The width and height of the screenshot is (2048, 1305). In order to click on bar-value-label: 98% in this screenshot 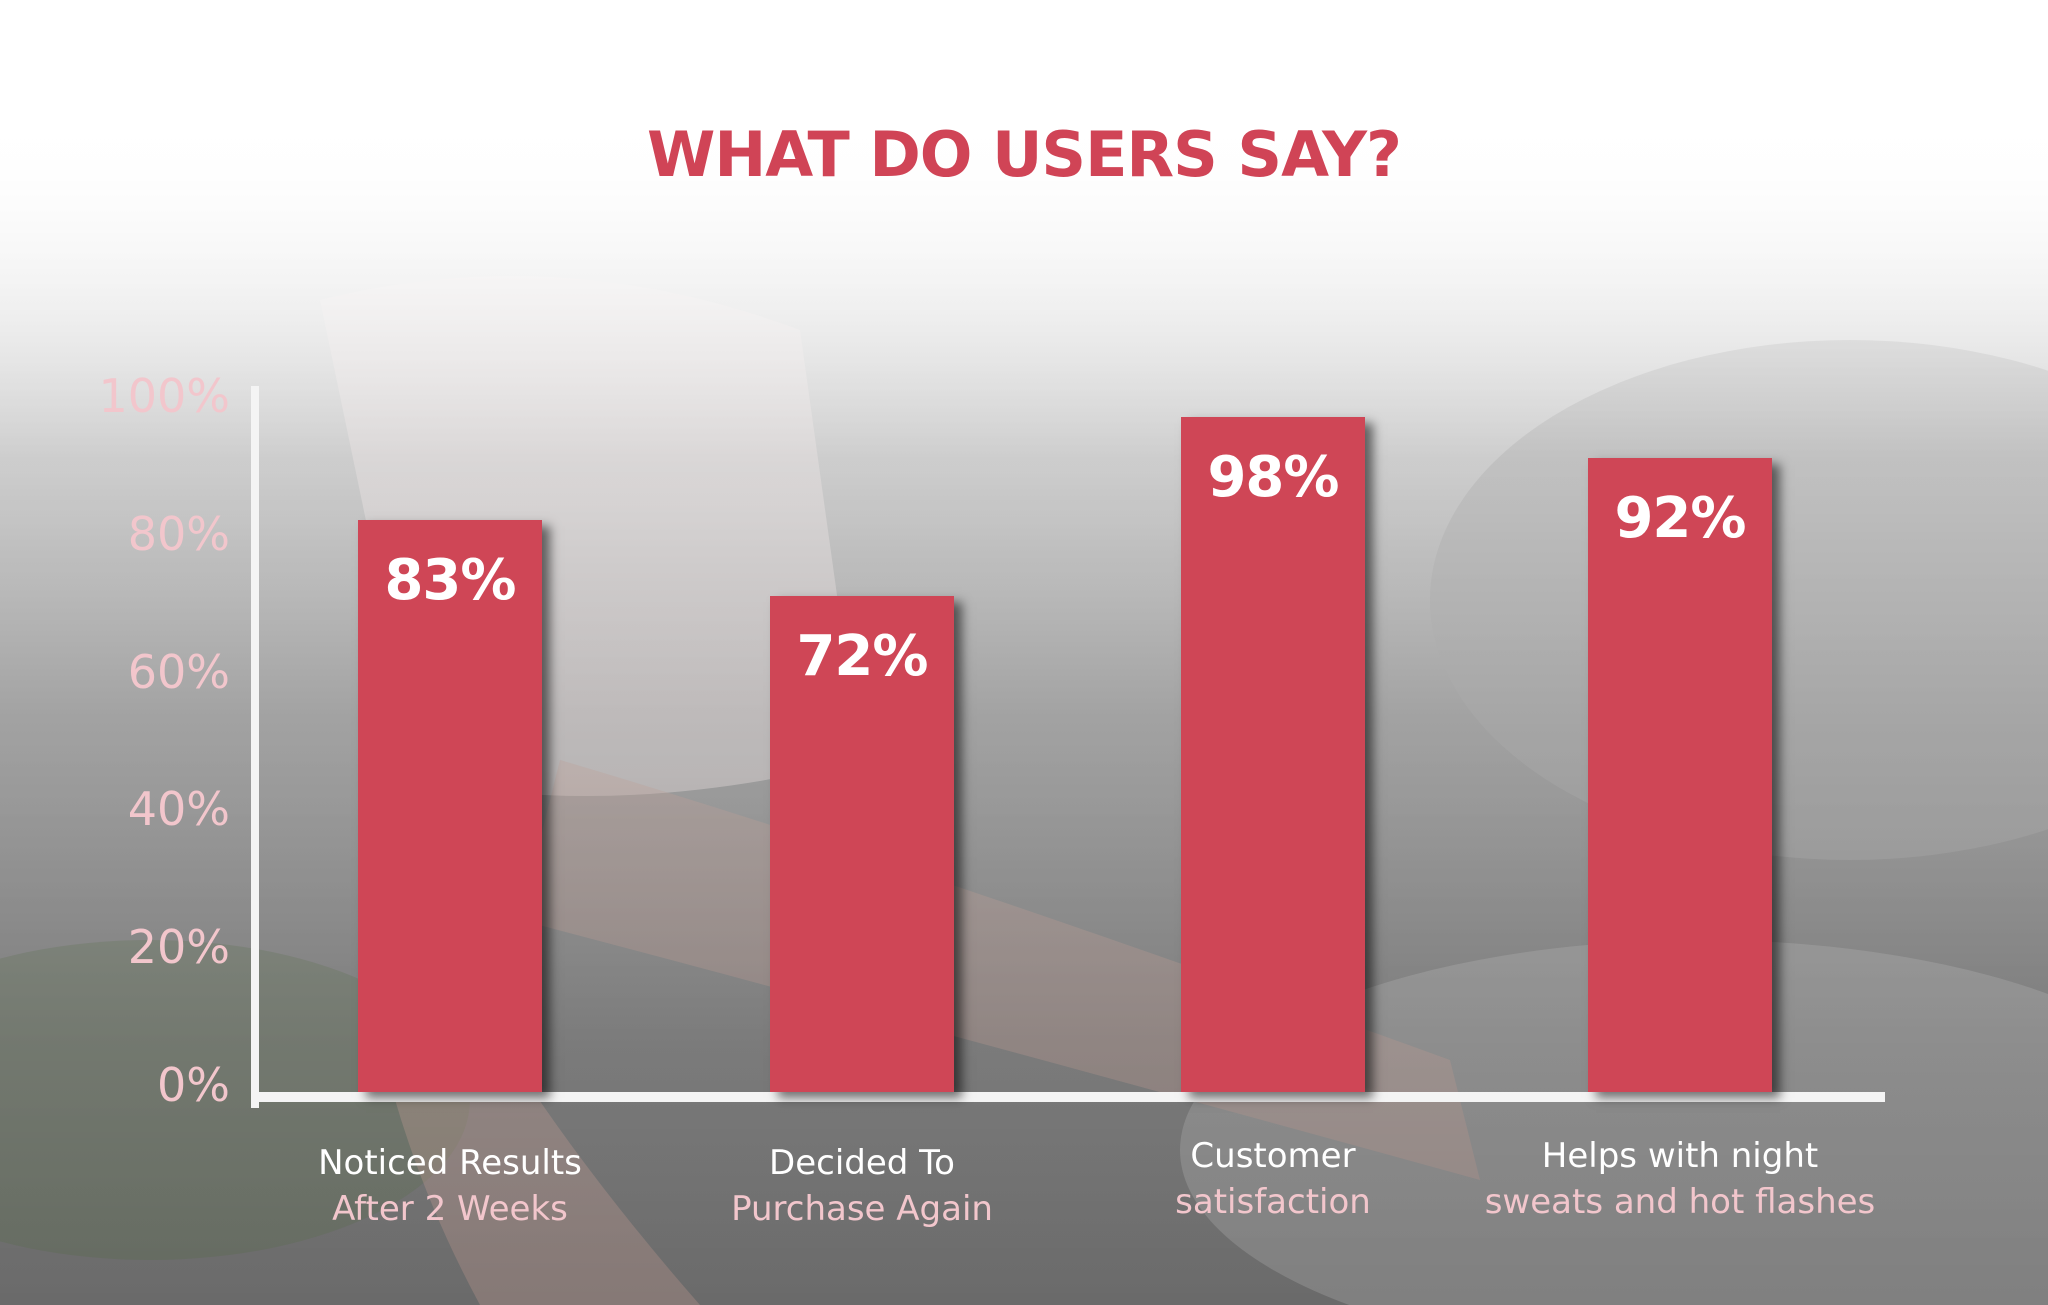, I will do `click(1273, 477)`.